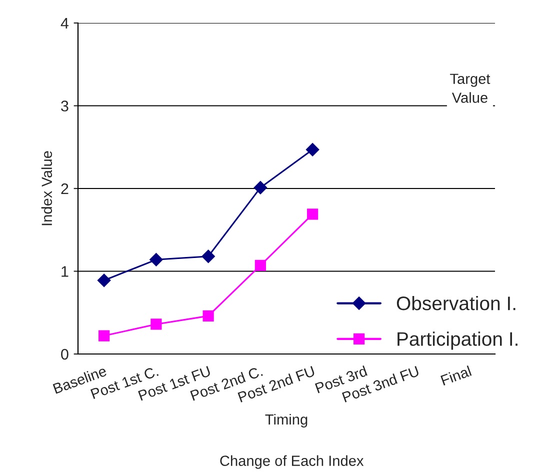 The image size is (540, 476). Describe the element at coordinates (64, 23) in the screenshot. I see `y-tick-label: 4` at that location.